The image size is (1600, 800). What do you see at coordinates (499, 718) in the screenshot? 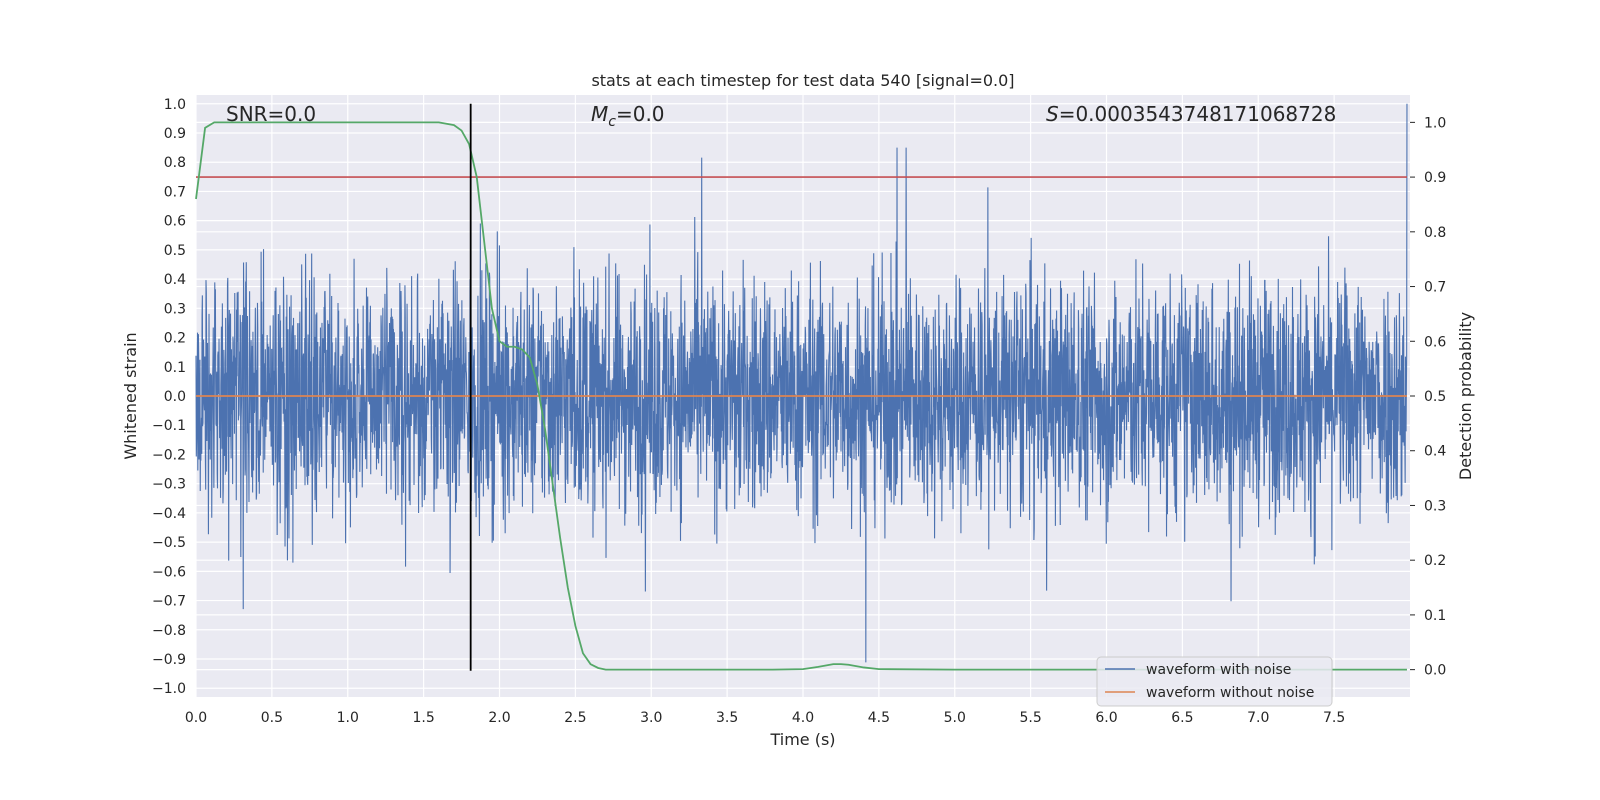
I see `x-tick-label: 2.0` at bounding box center [499, 718].